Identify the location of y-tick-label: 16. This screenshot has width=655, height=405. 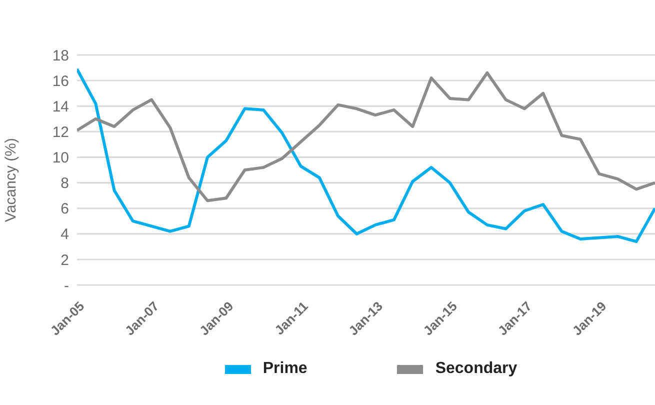
(60, 81).